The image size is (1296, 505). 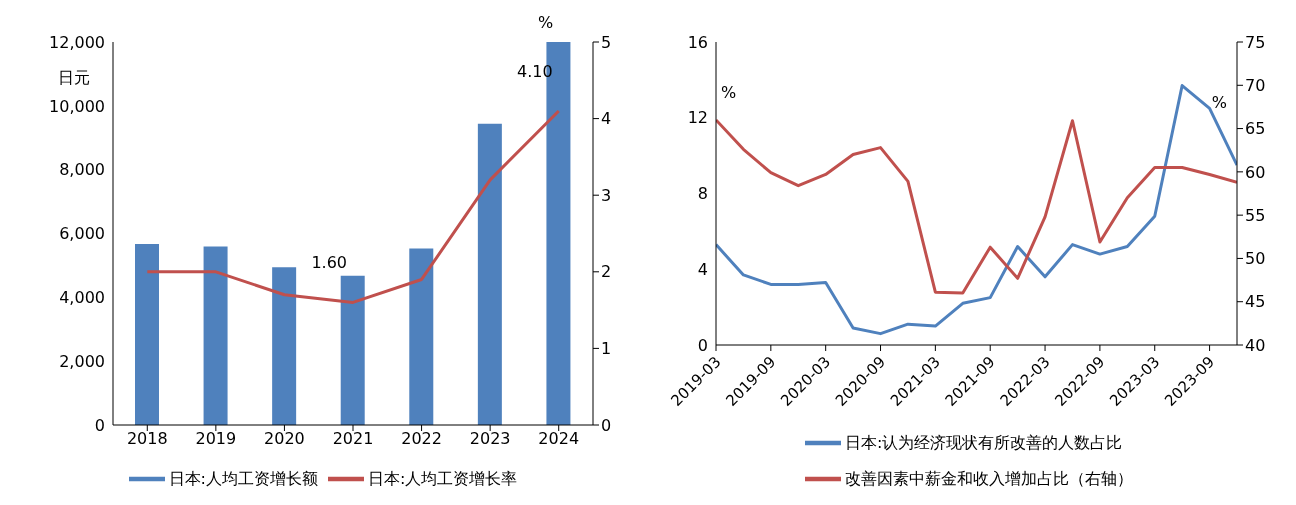 What do you see at coordinates (1255, 215) in the screenshot?
I see `y2-tick-label: 55` at bounding box center [1255, 215].